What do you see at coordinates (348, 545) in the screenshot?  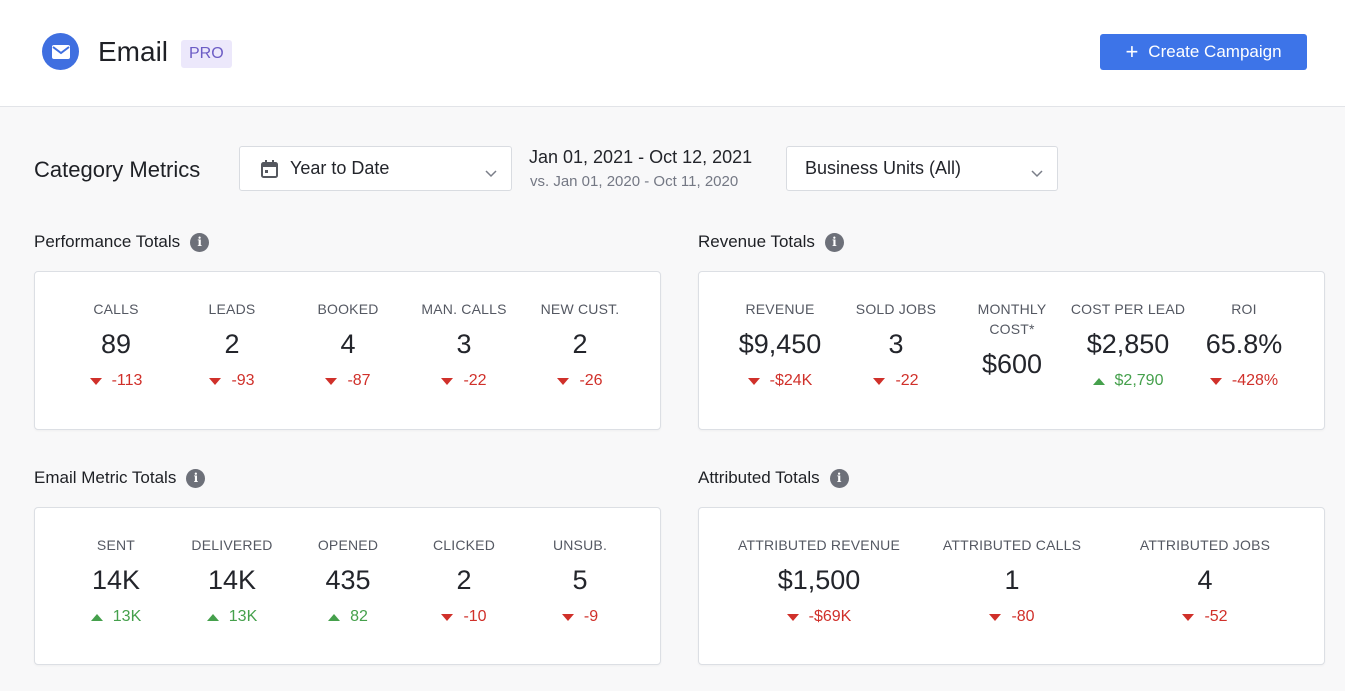 I see `metric-label: OPENED` at bounding box center [348, 545].